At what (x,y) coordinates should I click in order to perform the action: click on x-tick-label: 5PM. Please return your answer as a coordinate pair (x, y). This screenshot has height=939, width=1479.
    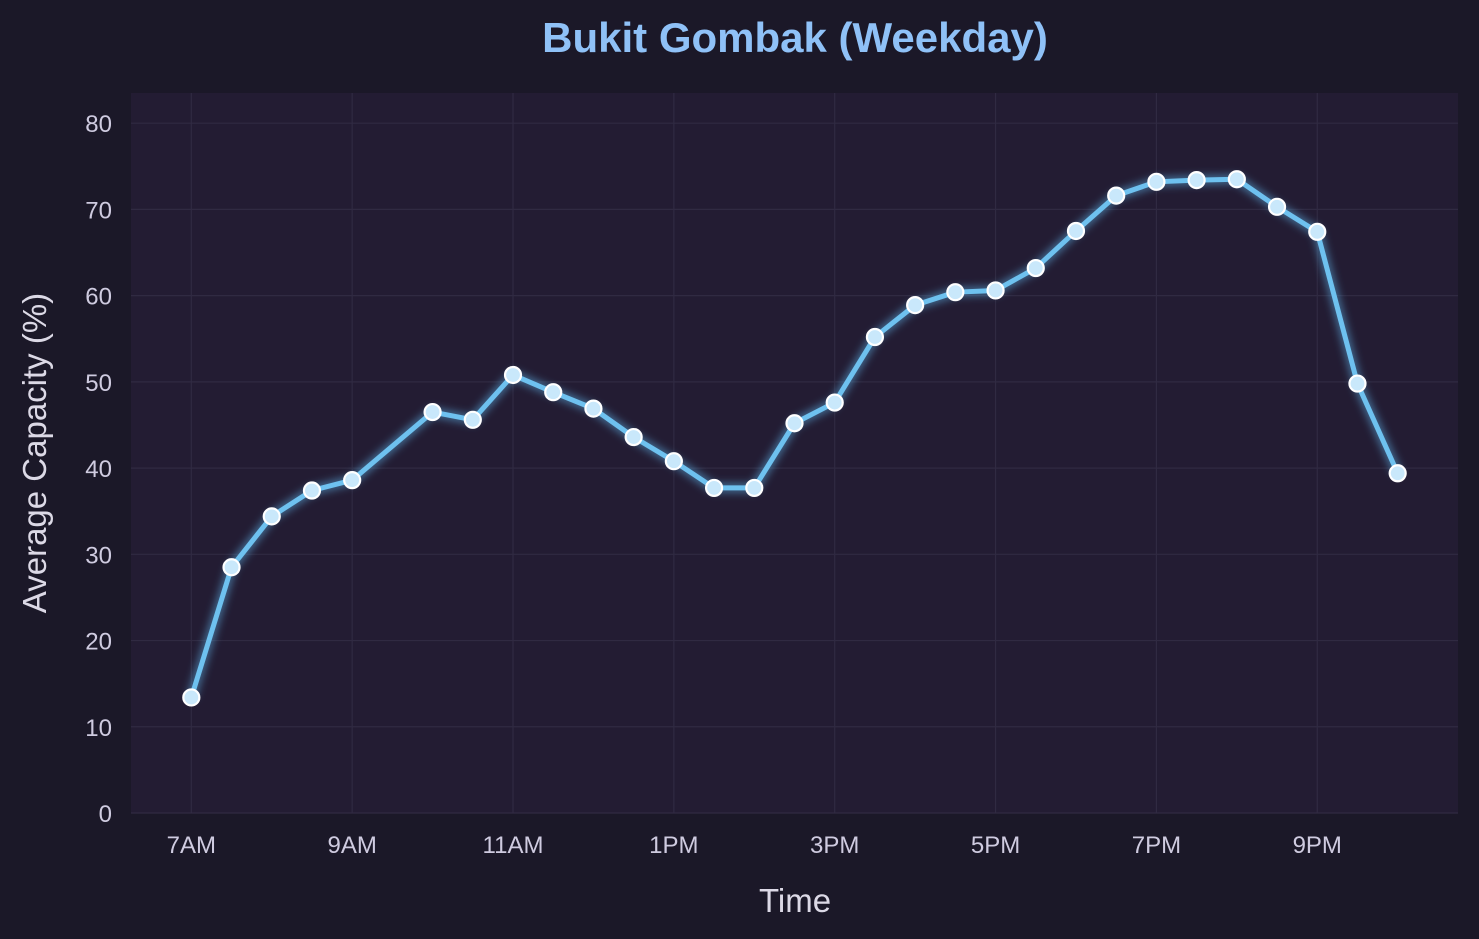
    Looking at the image, I should click on (995, 845).